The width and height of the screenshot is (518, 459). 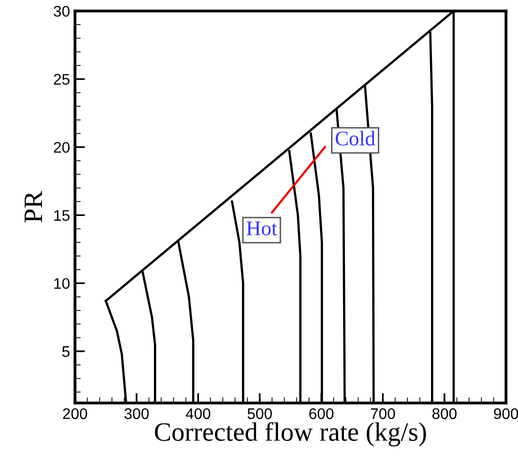 What do you see at coordinates (383, 414) in the screenshot?
I see `x-tick-label: 700` at bounding box center [383, 414].